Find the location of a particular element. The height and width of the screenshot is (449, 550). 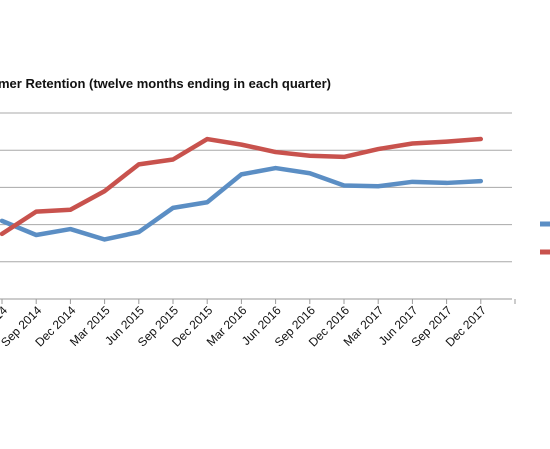

legend is located at coordinates (545, 238).